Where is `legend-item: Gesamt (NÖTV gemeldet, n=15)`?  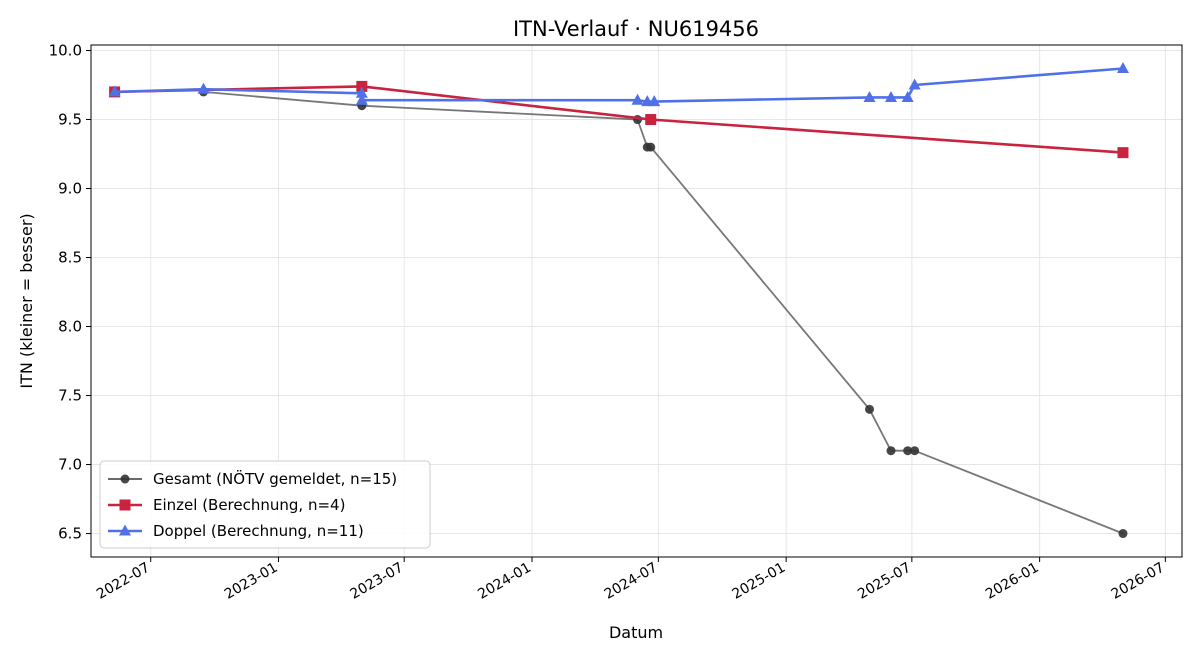
legend-item: Gesamt (NÖTV gemeldet, n=15) is located at coordinates (252, 478).